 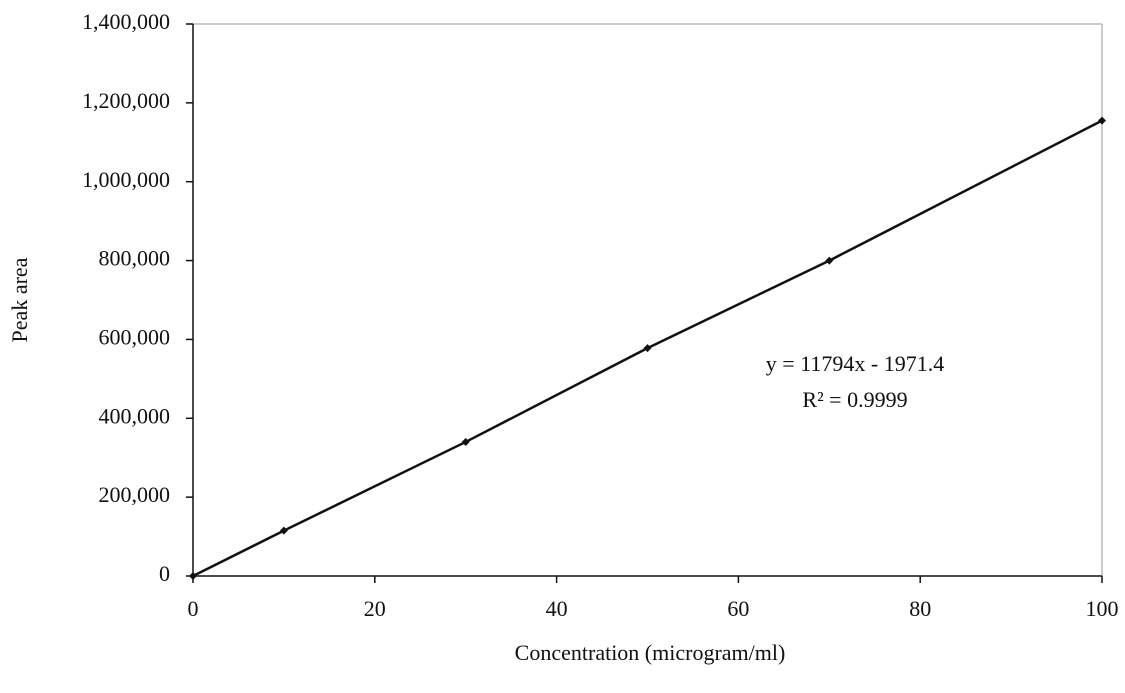 I want to click on x-tick-label: 0, so click(x=193, y=608).